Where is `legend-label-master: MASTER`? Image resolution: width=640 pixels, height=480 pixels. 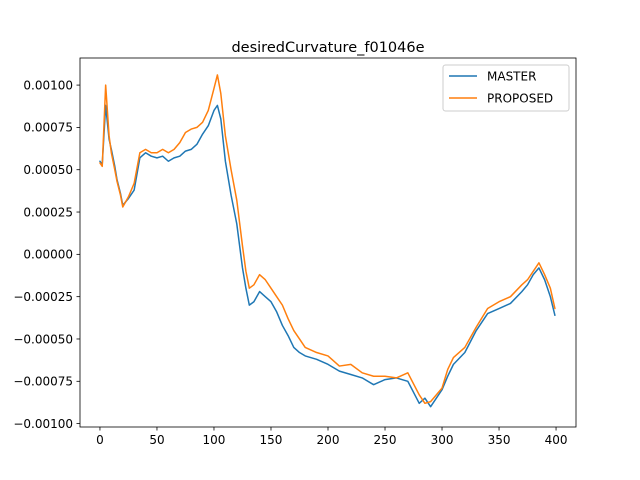 legend-label-master: MASTER is located at coordinates (511, 76).